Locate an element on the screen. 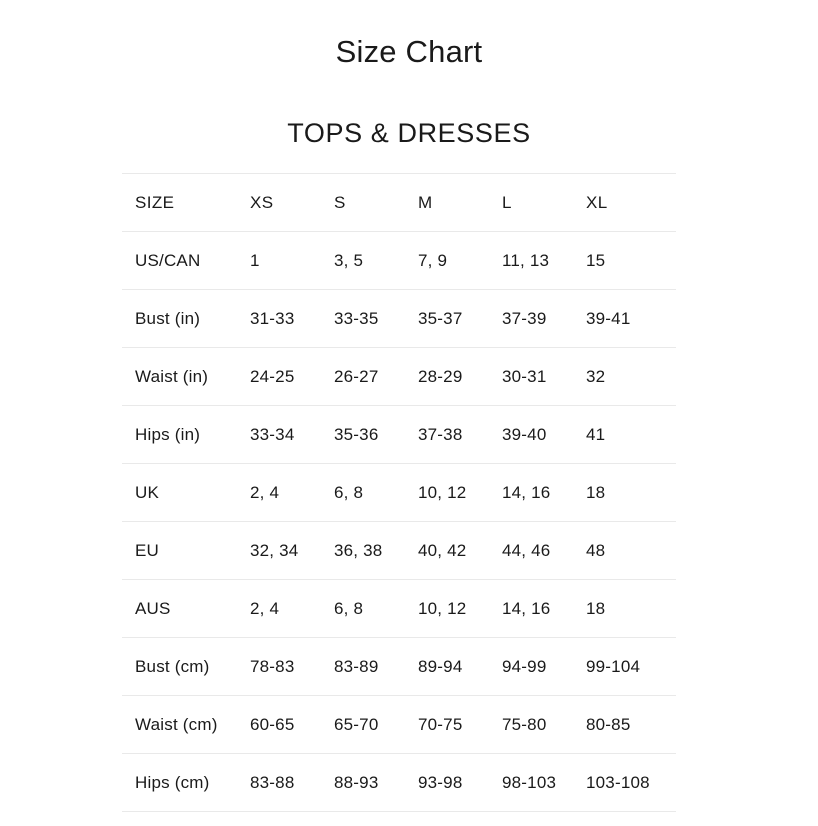 This screenshot has width=818, height=826. row-cell: 33-34 is located at coordinates (272, 434).